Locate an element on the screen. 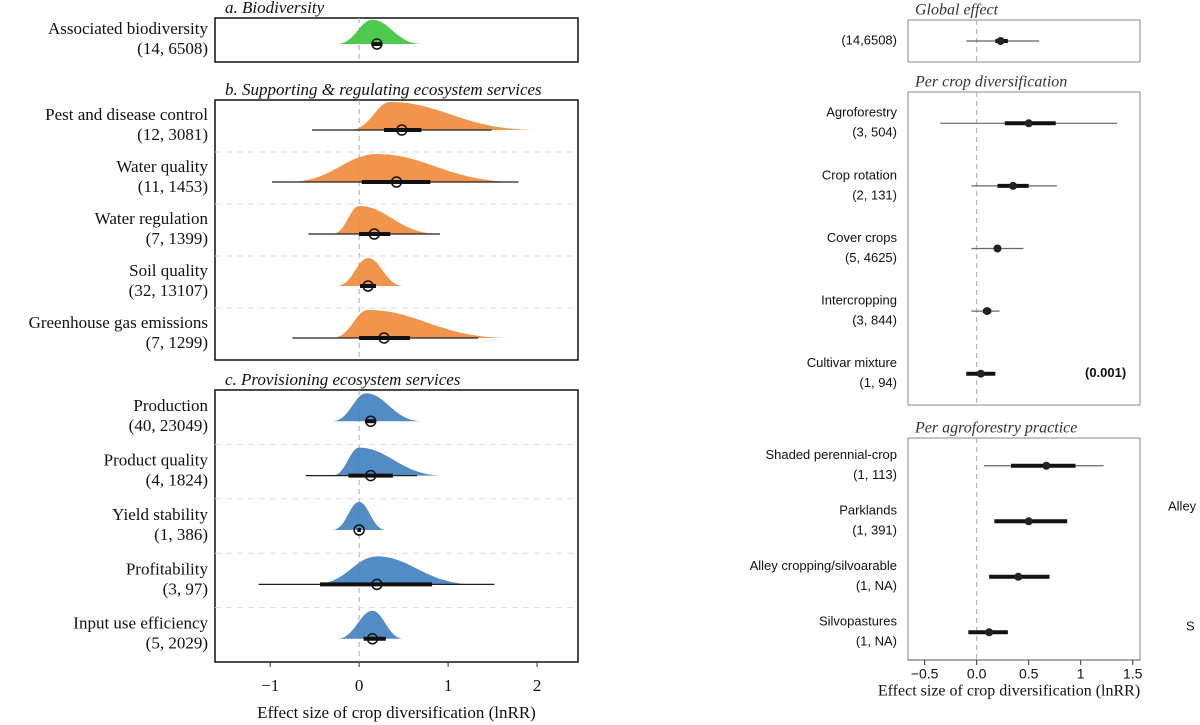  row-label: Cultivar mixture is located at coordinates (852, 362).